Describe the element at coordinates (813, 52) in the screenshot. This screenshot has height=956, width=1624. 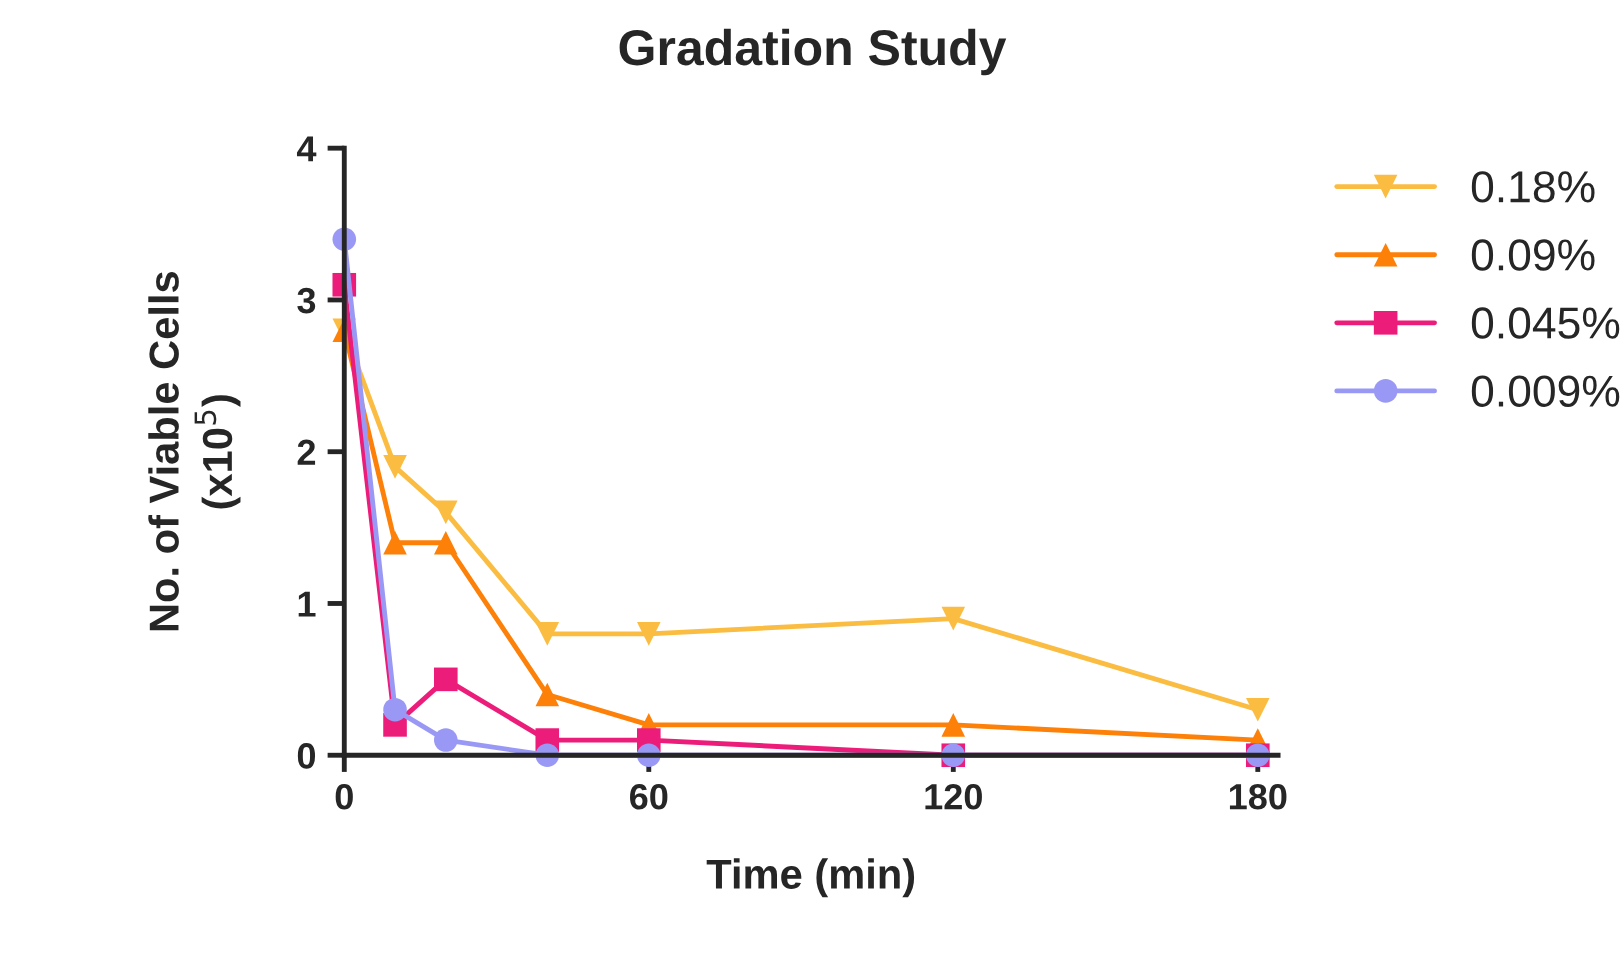
I see `chart-title: Gradation Study` at that location.